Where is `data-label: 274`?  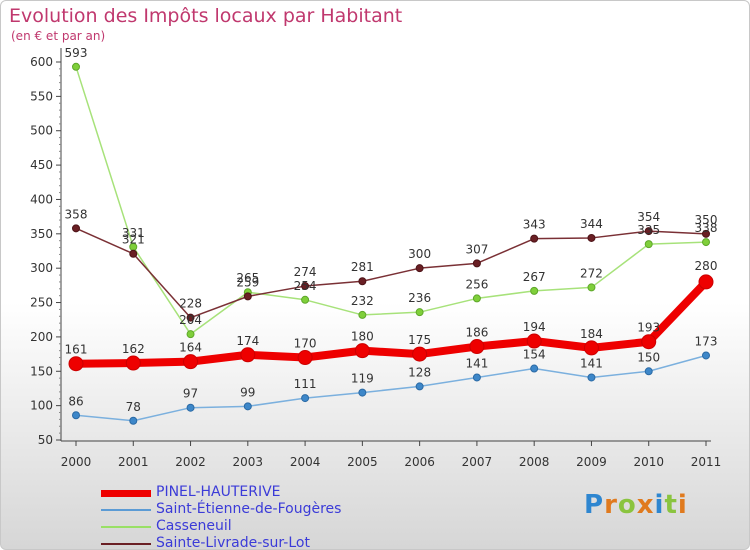
data-label: 274 is located at coordinates (305, 272).